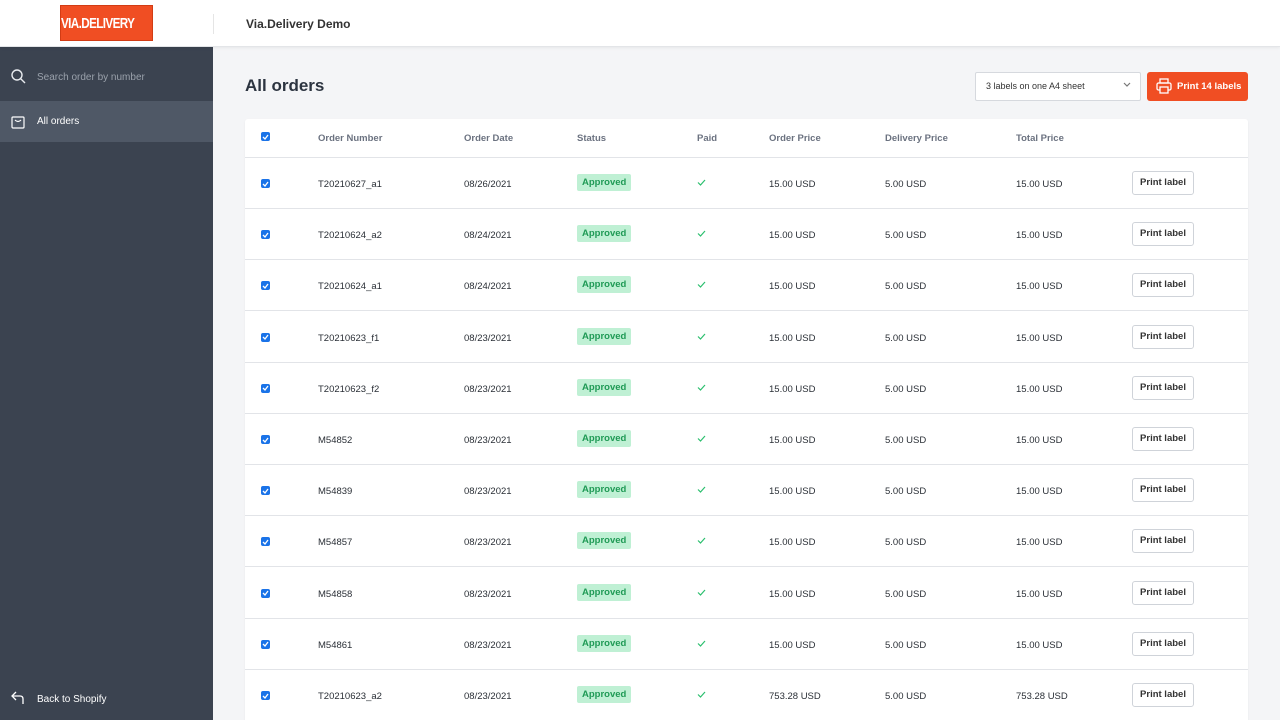 The image size is (1280, 720). Describe the element at coordinates (335, 594) in the screenshot. I see `order-number-cell: M54858` at that location.